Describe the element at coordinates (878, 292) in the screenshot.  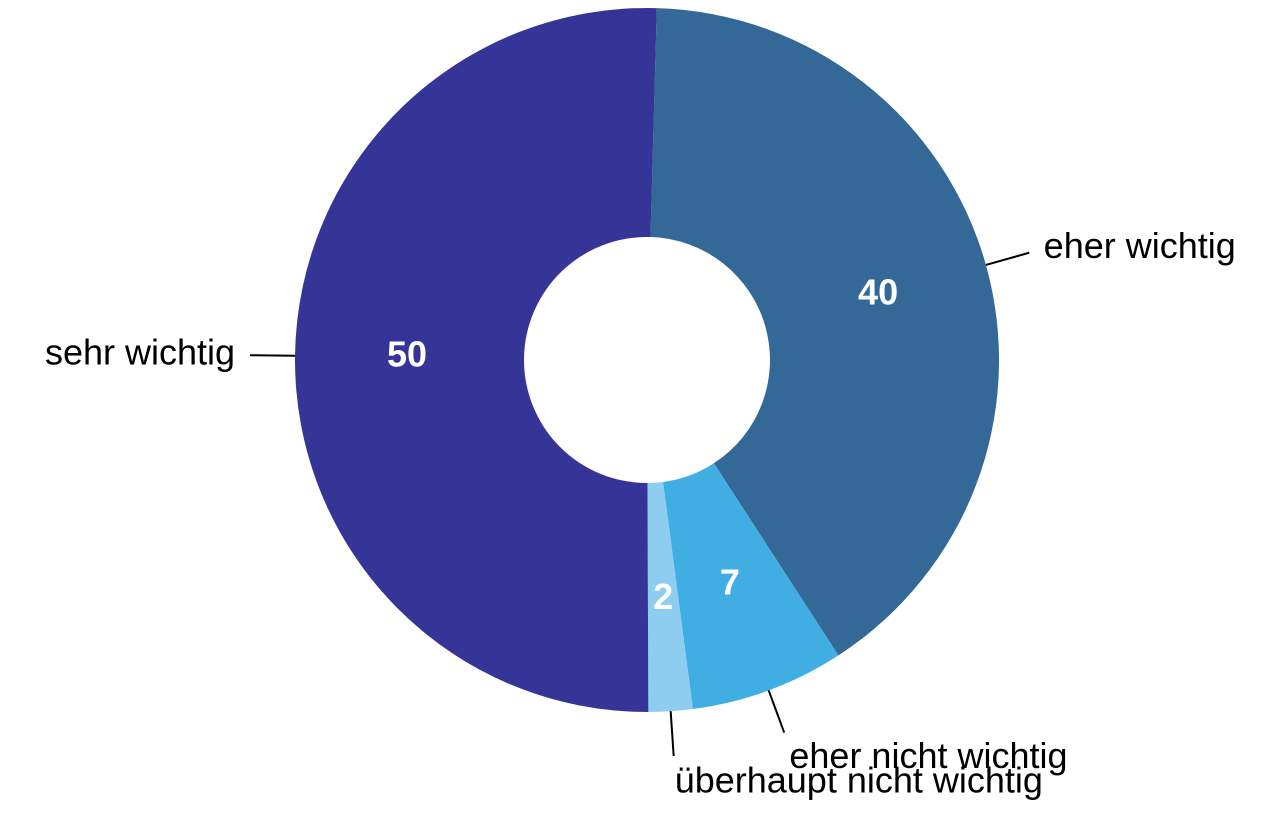
I see `value-label: 40` at that location.